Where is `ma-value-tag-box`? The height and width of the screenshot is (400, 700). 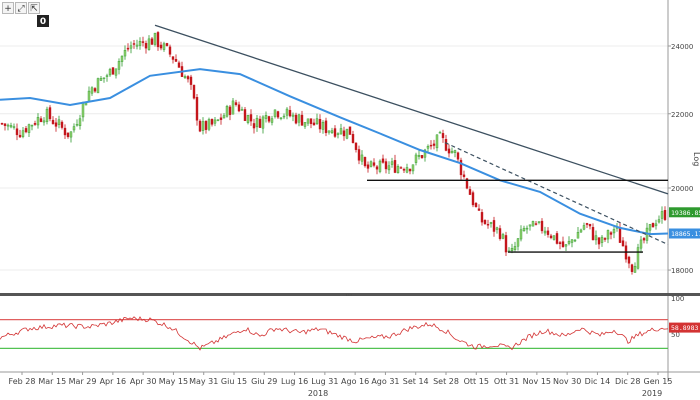
ma-value-tag-box is located at coordinates (684, 233).